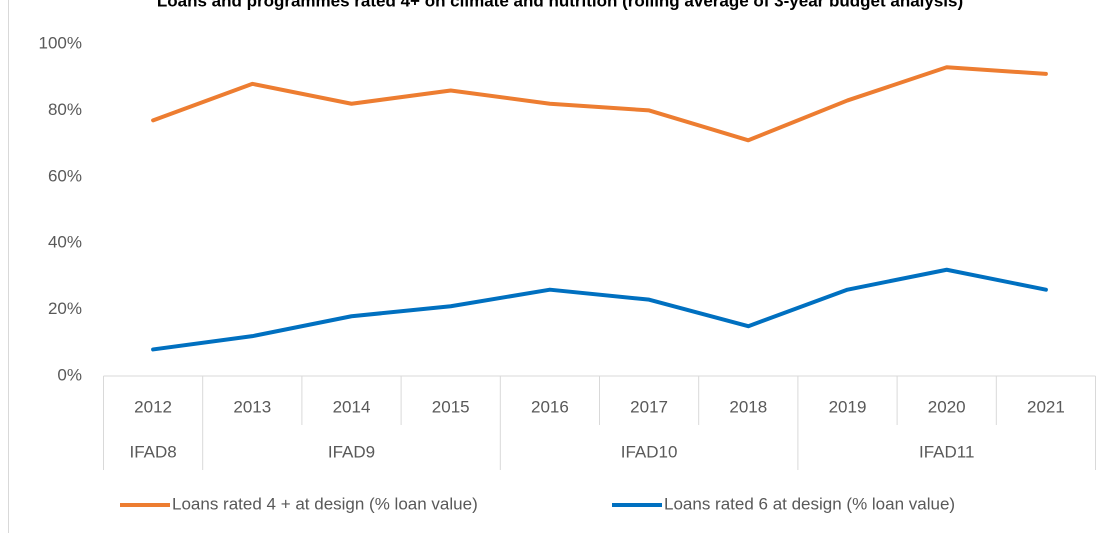  What do you see at coordinates (451, 406) in the screenshot?
I see `x-tick-label: 2015` at bounding box center [451, 406].